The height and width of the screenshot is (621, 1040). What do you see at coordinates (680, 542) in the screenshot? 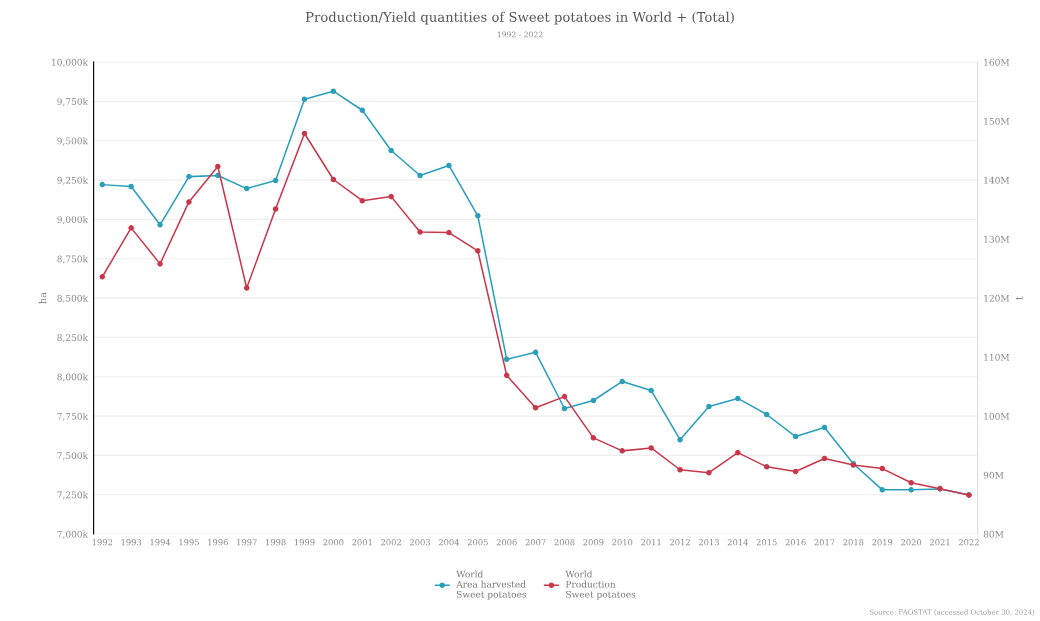
I see `x-tick-label: 2012` at bounding box center [680, 542].